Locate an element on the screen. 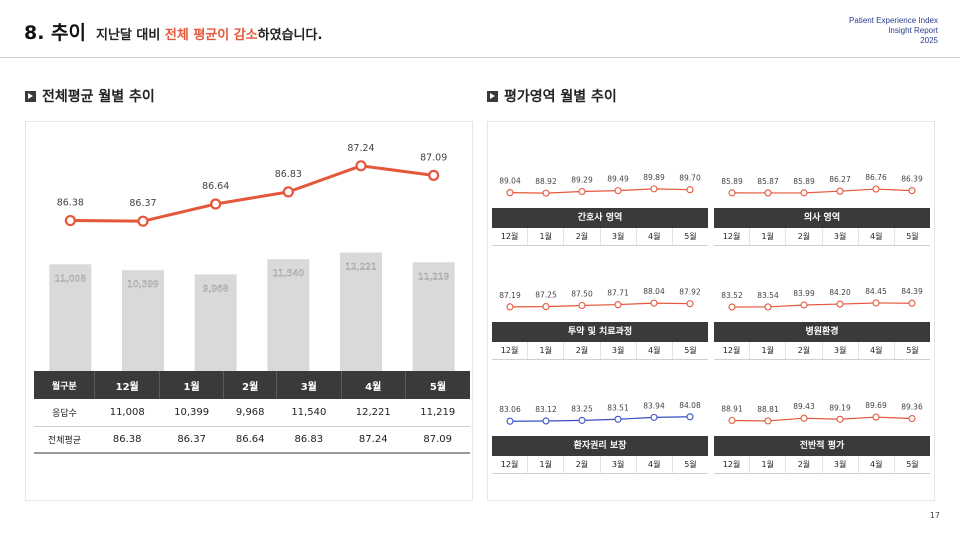  area-value-label: 83.52 is located at coordinates (732, 295).